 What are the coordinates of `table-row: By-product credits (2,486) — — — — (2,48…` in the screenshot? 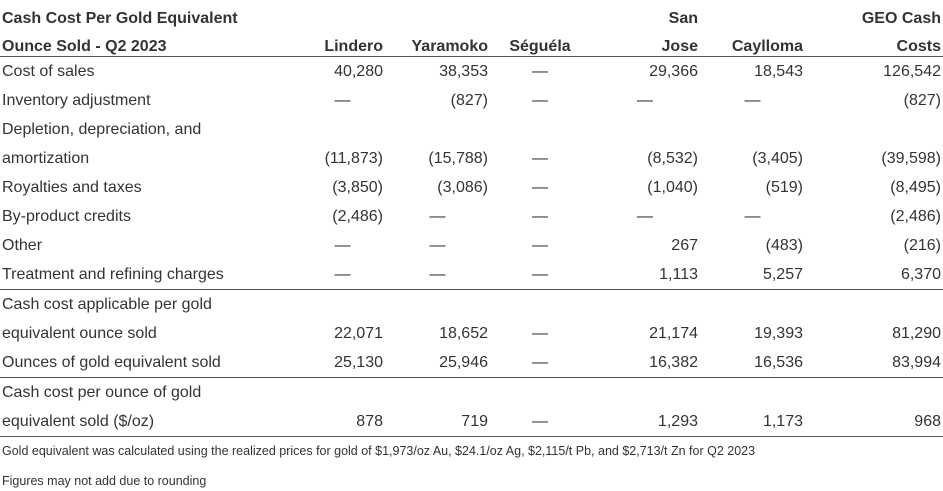 It's located at (471, 216).